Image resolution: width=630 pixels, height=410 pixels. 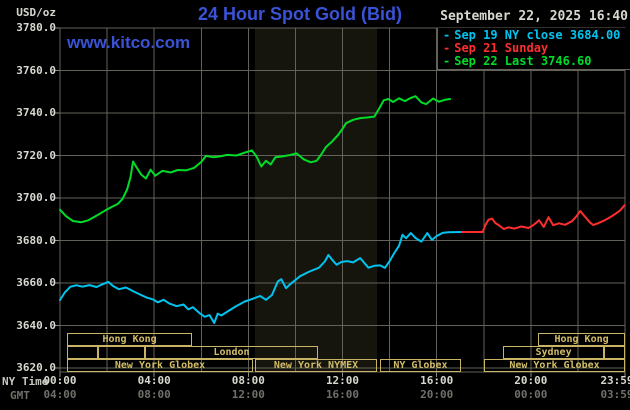 I want to click on legend-item: - Sep 21 Sunday, so click(x=495, y=48).